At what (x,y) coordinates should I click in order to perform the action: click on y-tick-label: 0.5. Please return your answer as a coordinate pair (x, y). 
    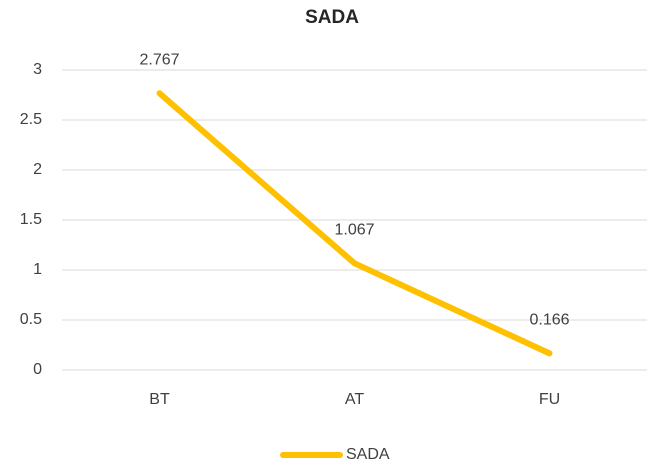
    Looking at the image, I should click on (31, 319).